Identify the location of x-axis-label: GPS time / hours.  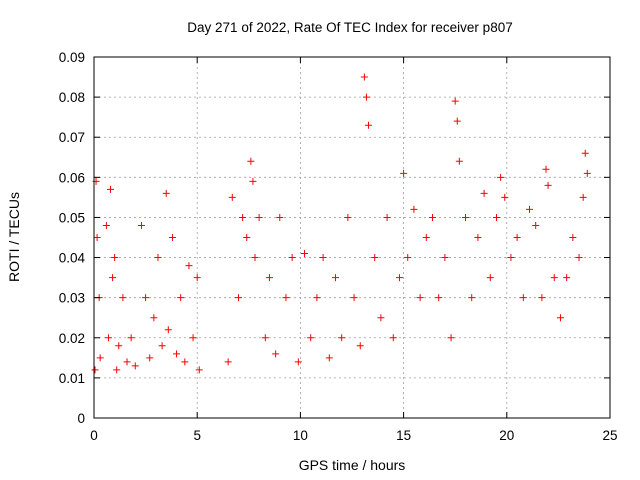
(352, 465).